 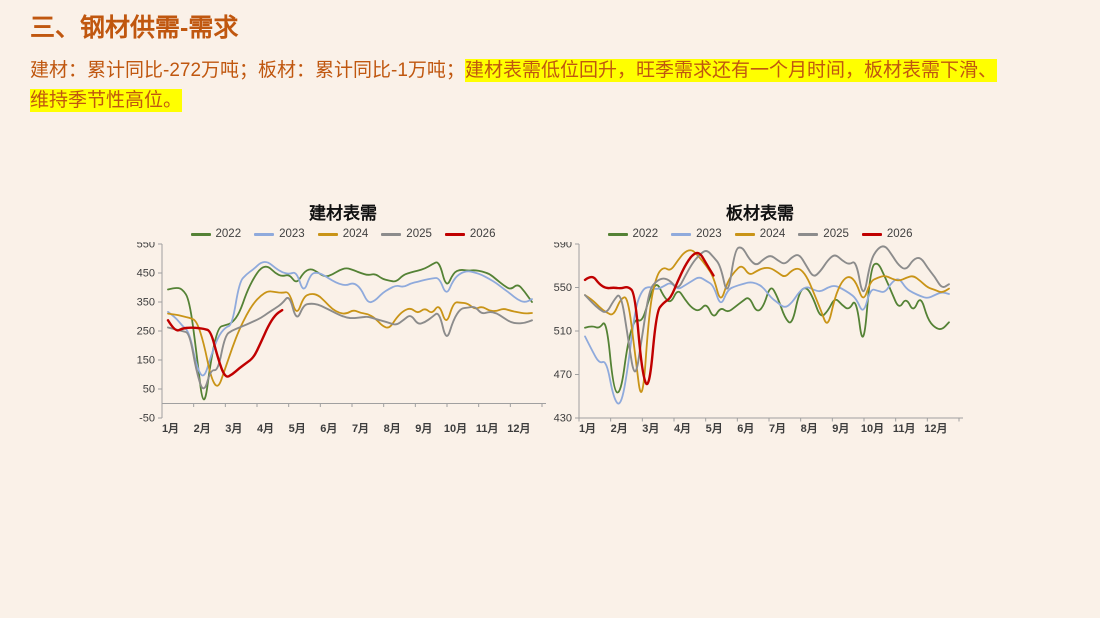 What do you see at coordinates (760, 214) in the screenshot?
I see `chart-title-plate: 板材表需` at bounding box center [760, 214].